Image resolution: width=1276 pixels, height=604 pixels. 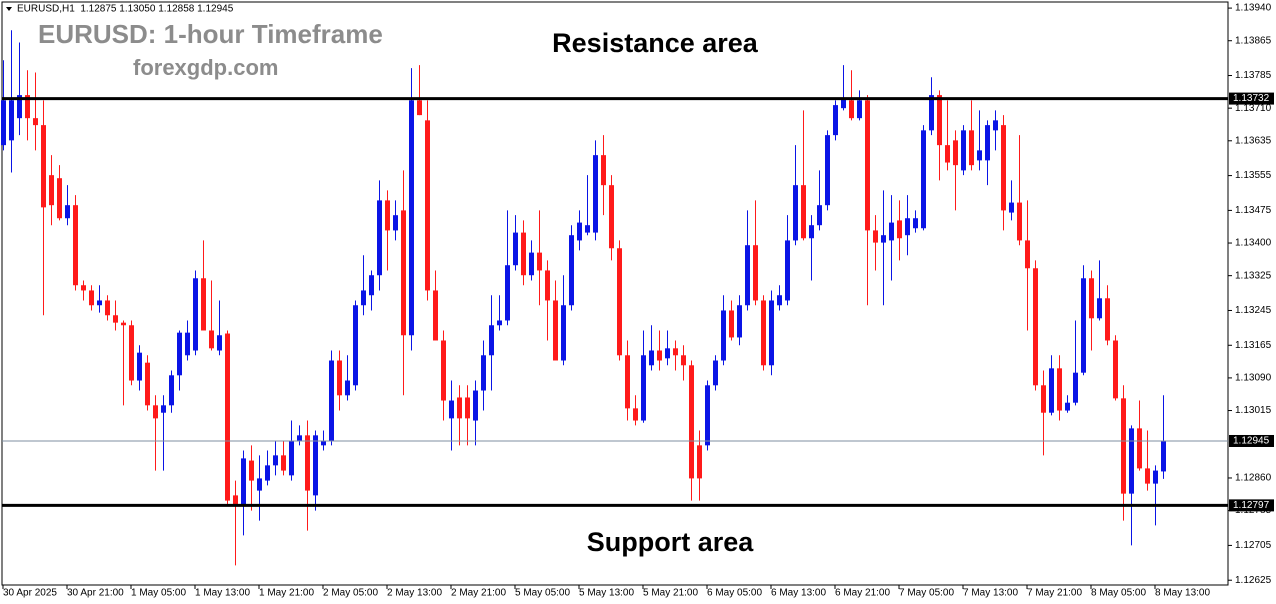 What do you see at coordinates (222, 593) in the screenshot?
I see `x-tick-label: 1 May 13:00` at bounding box center [222, 593].